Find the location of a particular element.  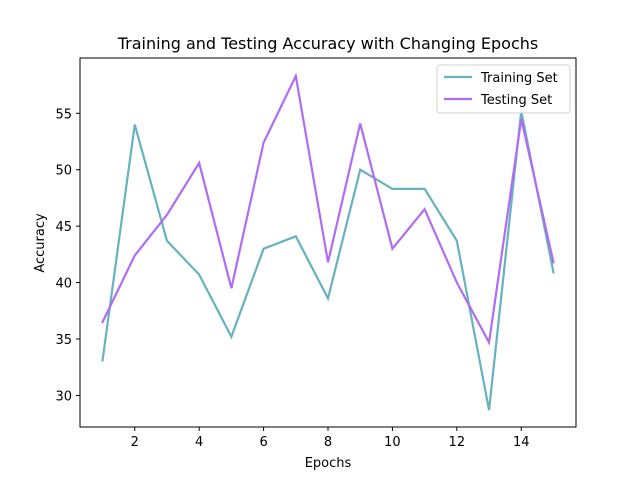

x-tick-label: 4 is located at coordinates (199, 442).